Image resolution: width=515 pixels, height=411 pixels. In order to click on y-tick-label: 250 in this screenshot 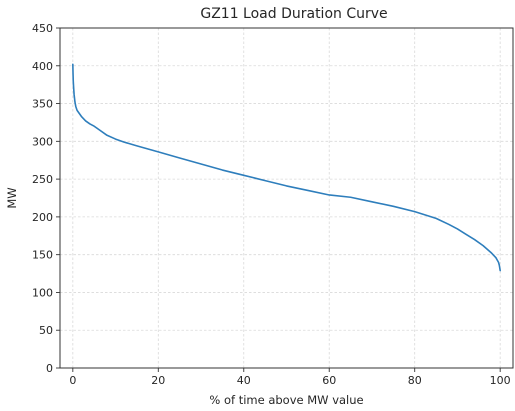, I will do `click(42, 179)`.